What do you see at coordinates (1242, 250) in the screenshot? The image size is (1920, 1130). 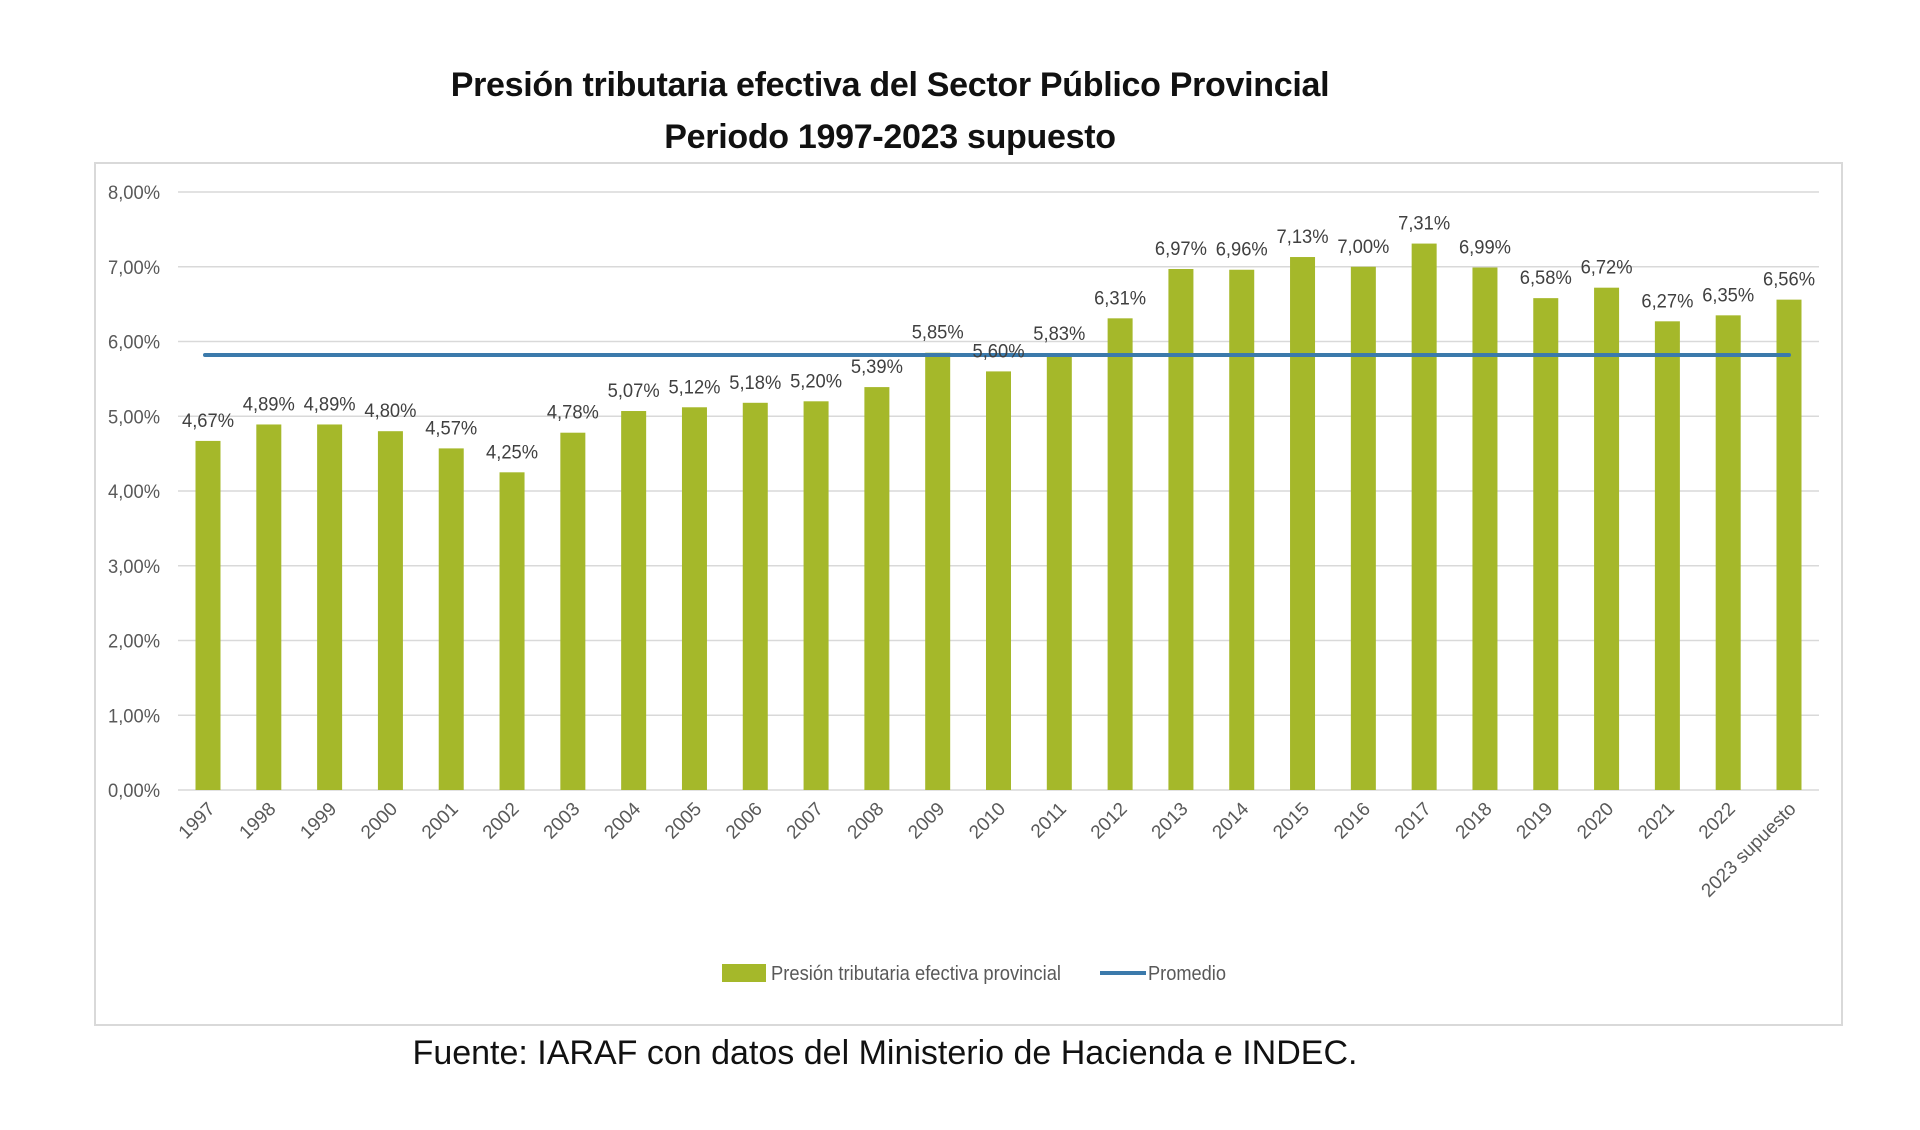 I see `data-label: 6,96%` at bounding box center [1242, 250].